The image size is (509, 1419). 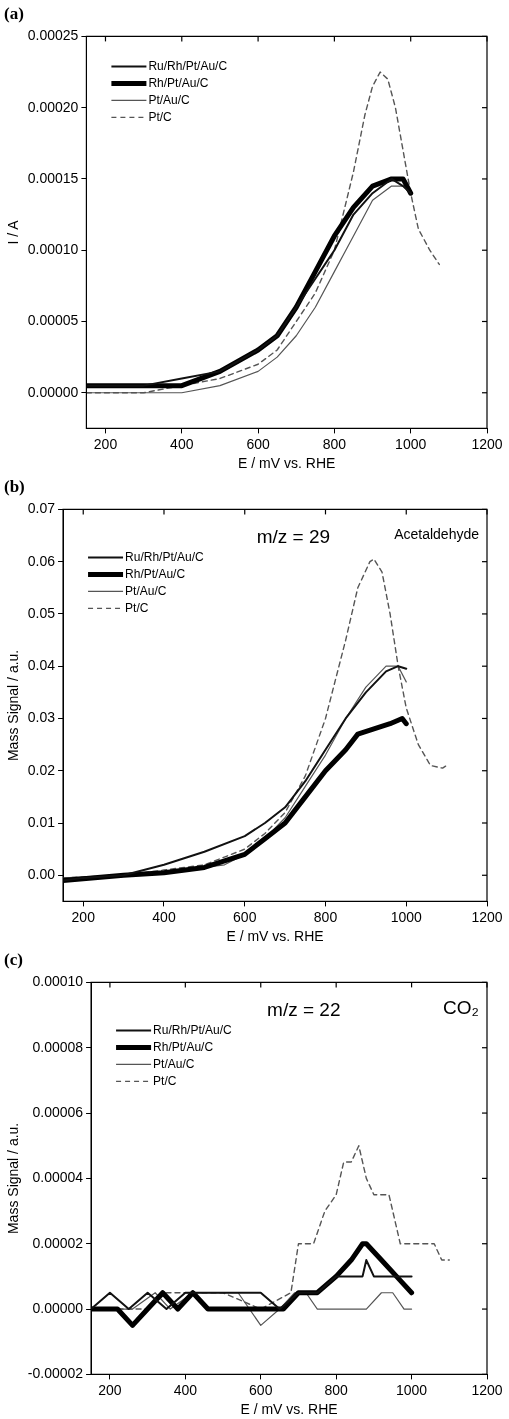 I want to click on chart-title: (c), so click(x=13, y=959).